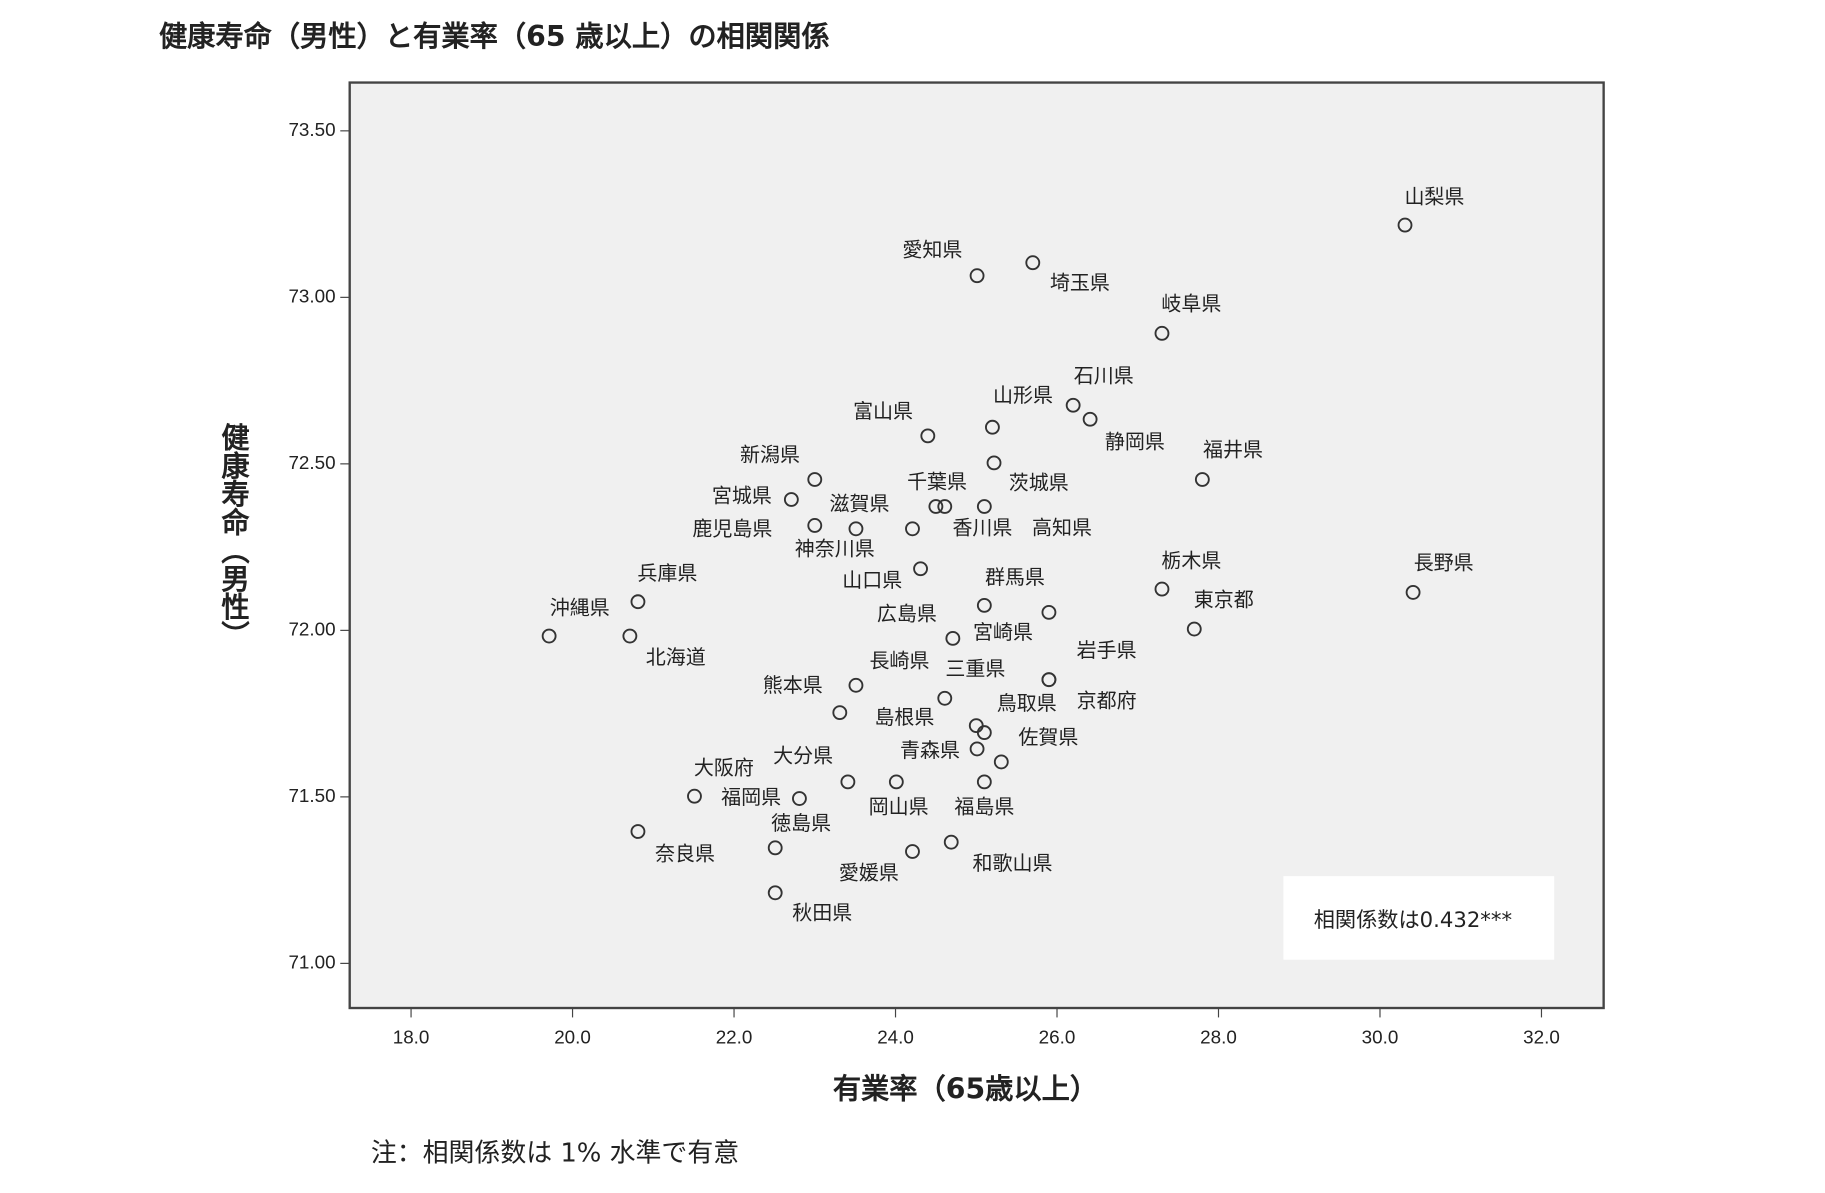 This screenshot has width=1825, height=1193. I want to click on y-tick-label: 71.00, so click(311, 961).